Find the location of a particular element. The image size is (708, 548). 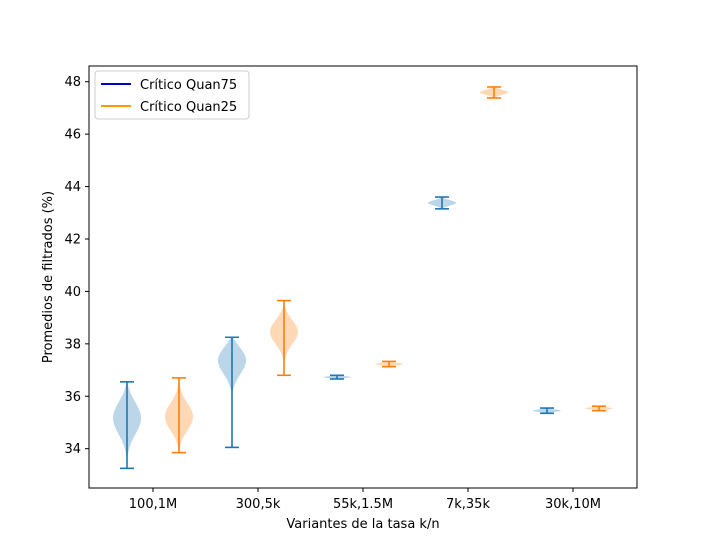

y-axis-title: Promedios de filtrados (%) is located at coordinates (48, 277).